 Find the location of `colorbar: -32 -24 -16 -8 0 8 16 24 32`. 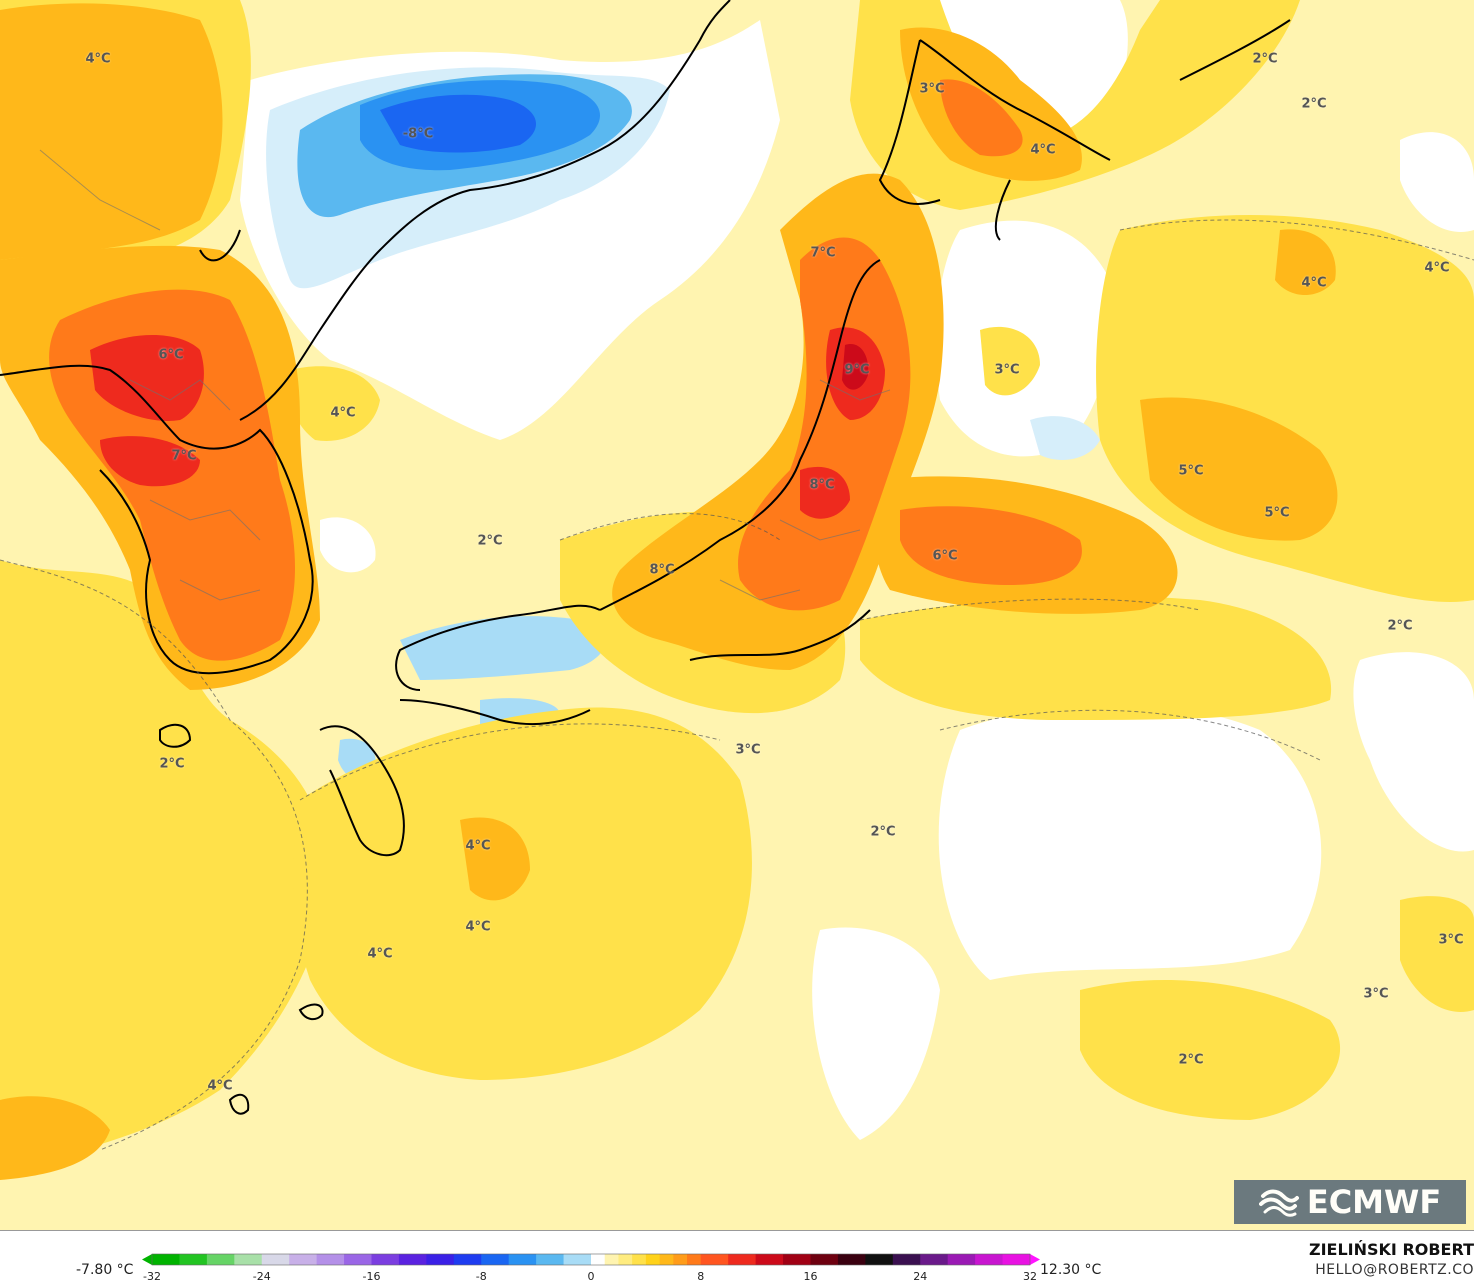

colorbar: -32 -24 -16 -8 0 8 16 24 32 is located at coordinates (591, 1268).